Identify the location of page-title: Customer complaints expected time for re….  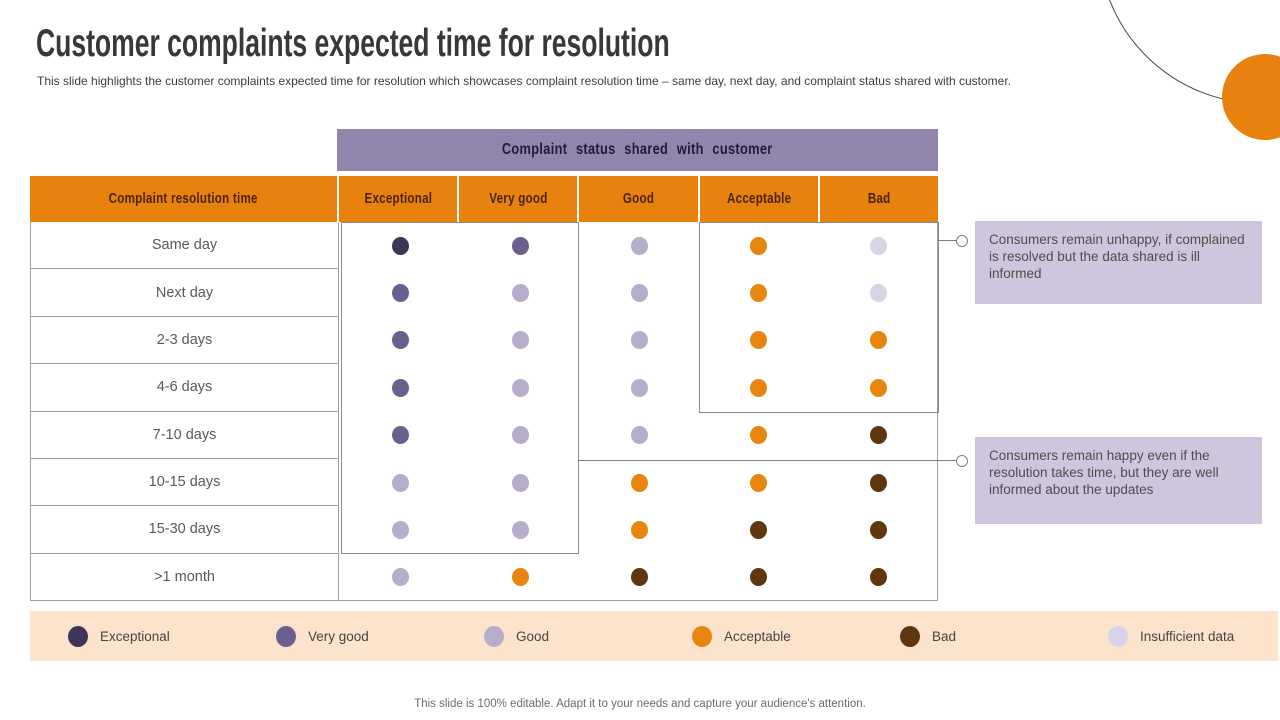
(353, 43).